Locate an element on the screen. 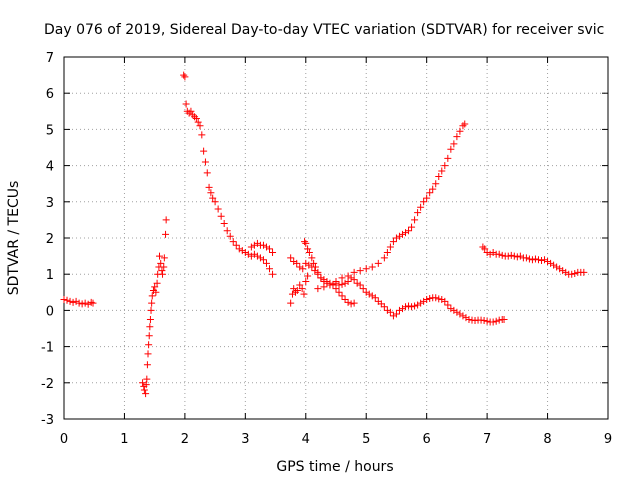 The image size is (640, 480). y-tick-label: 5 is located at coordinates (50, 130).